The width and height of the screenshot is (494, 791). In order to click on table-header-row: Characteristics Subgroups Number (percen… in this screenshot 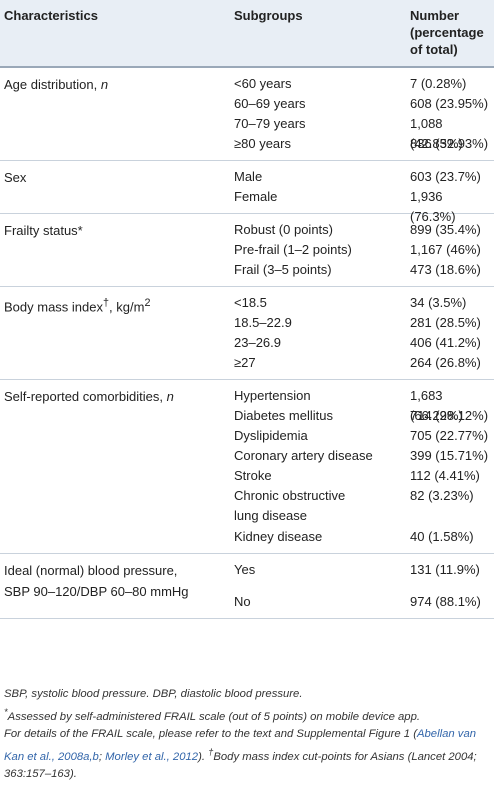, I will do `click(247, 34)`.